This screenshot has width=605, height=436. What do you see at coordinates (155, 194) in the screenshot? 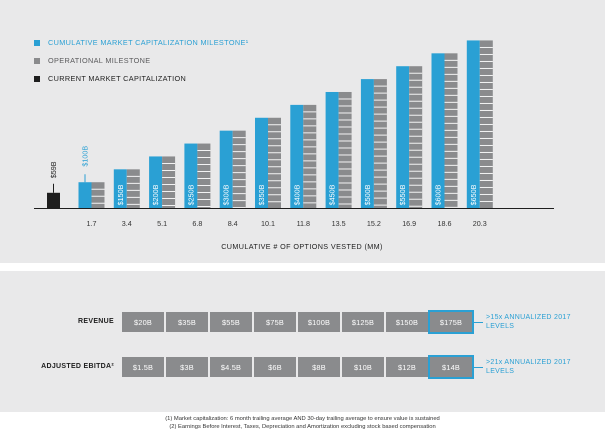
I see `market-cap-label: $200B` at bounding box center [155, 194].